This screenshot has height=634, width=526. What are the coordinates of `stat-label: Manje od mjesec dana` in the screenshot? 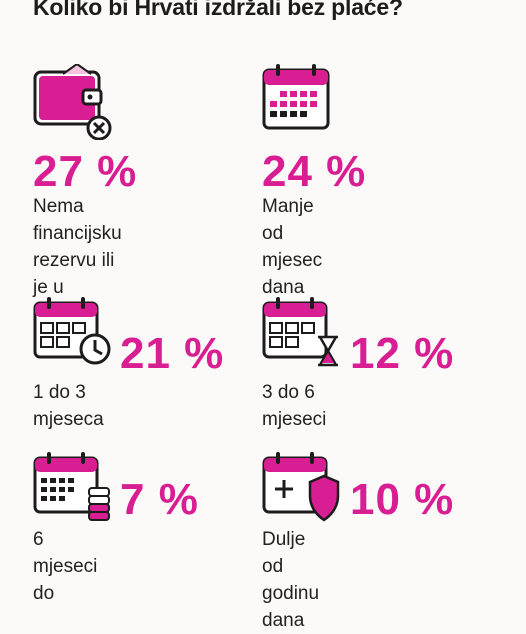 It's located at (292, 247).